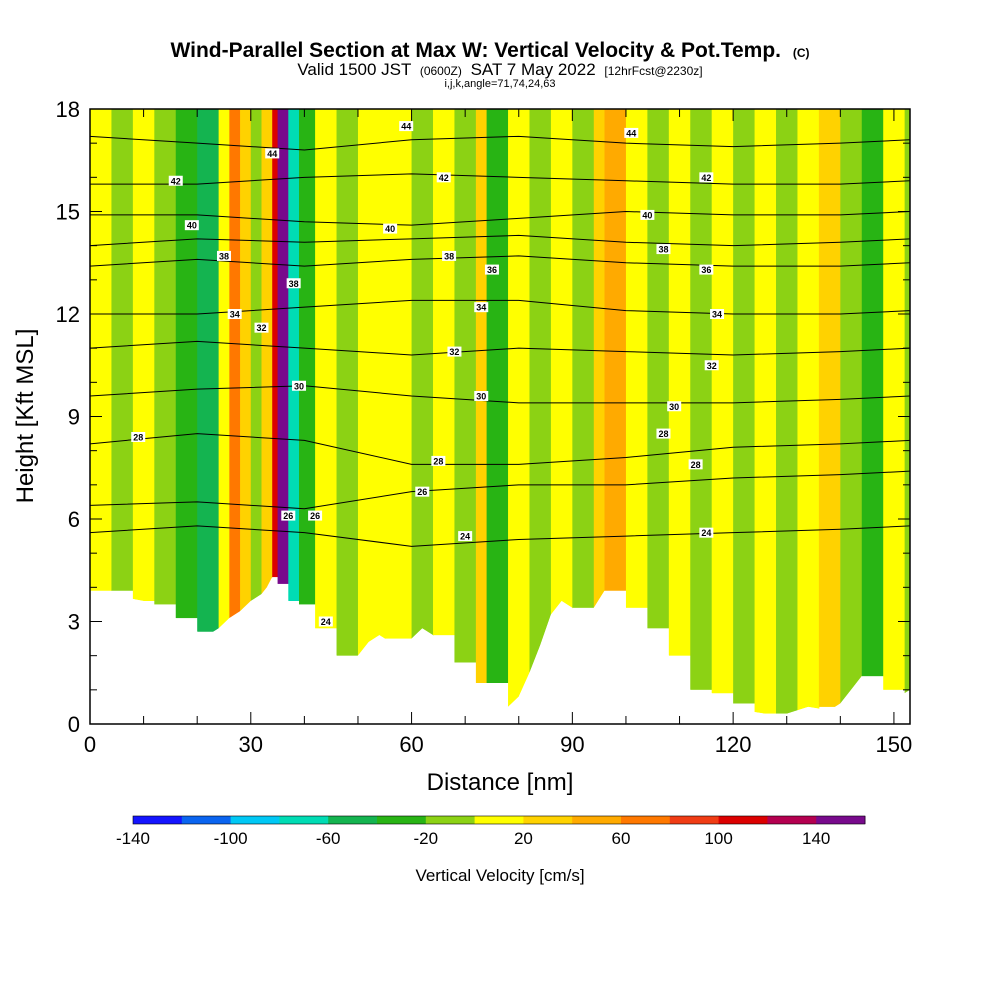 This screenshot has height=1000, width=1000. I want to click on y-tick-label: 18, so click(68, 109).